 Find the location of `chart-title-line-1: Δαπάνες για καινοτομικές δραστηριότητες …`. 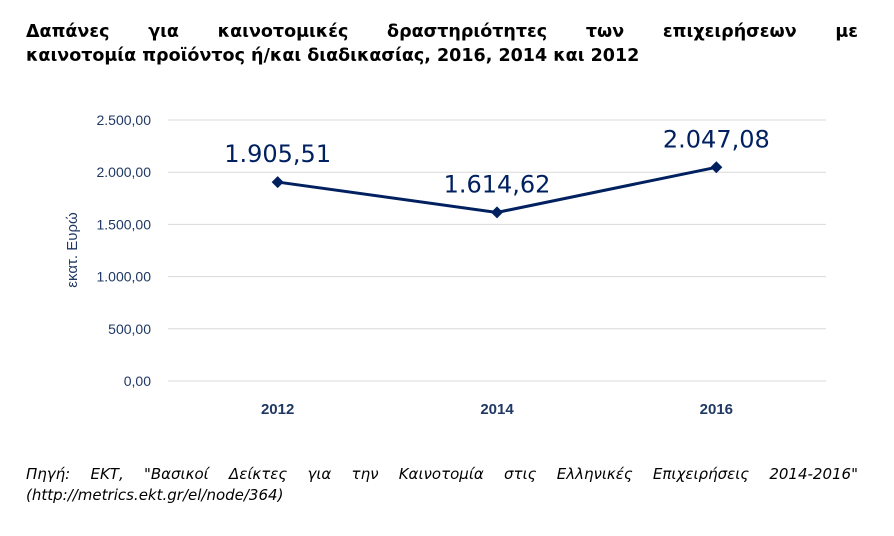

chart-title-line-1: Δαπάνες για καινοτομικές δραστηριότητες … is located at coordinates (442, 32).